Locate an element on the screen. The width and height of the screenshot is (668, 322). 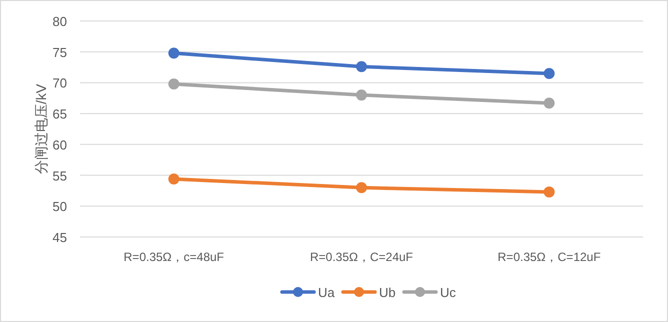
y-tick-label: 60 is located at coordinates (59, 144).